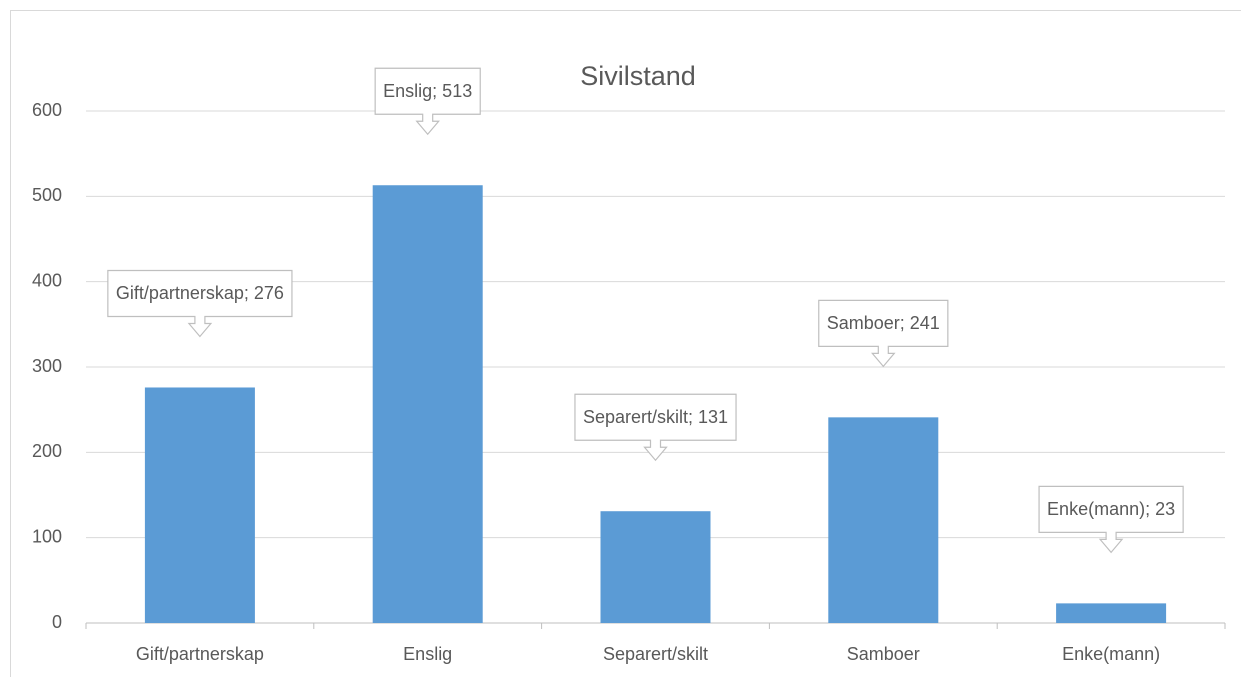 The width and height of the screenshot is (1241, 677). I want to click on y-tick-label: 100, so click(47, 536).